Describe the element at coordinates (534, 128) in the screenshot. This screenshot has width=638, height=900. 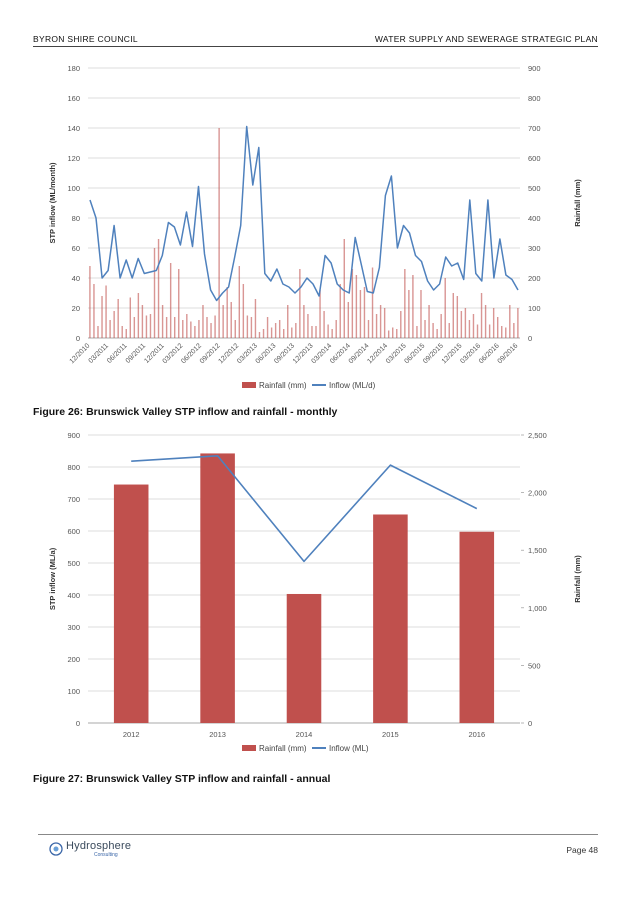
I see `y2-tick-label: 700` at that location.